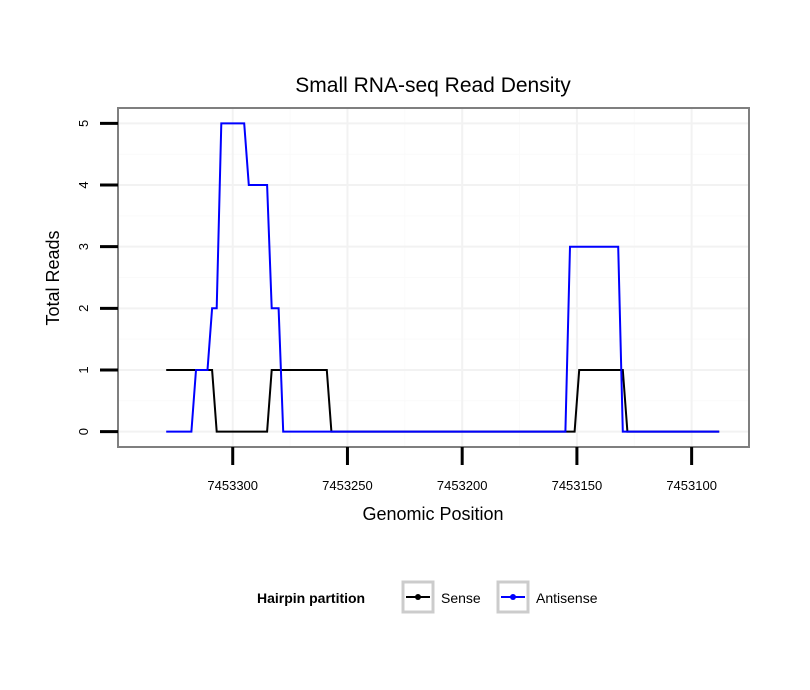 This screenshot has width=810, height=690. Describe the element at coordinates (432, 514) in the screenshot. I see `x-axis-title: Genomic Position` at that location.